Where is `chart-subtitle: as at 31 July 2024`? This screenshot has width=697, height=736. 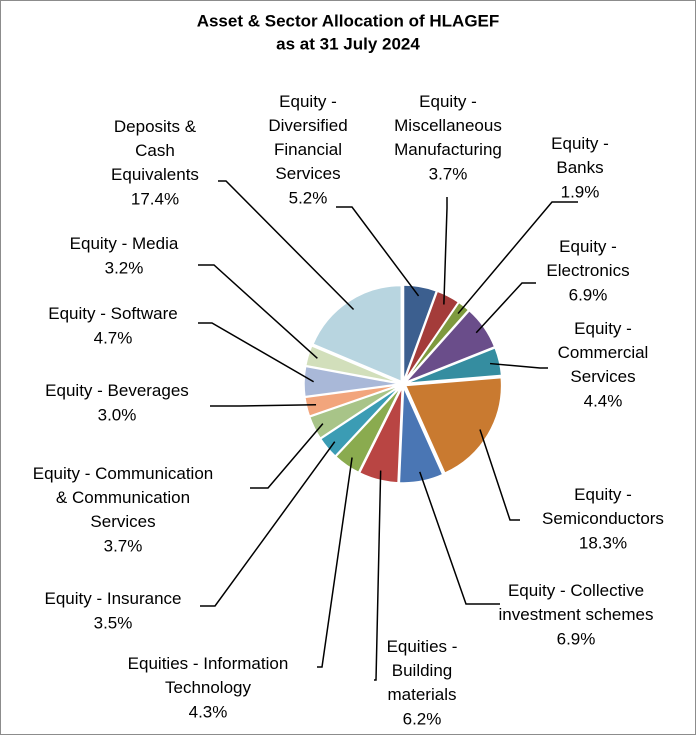
chart-subtitle: as at 31 July 2024 is located at coordinates (348, 43).